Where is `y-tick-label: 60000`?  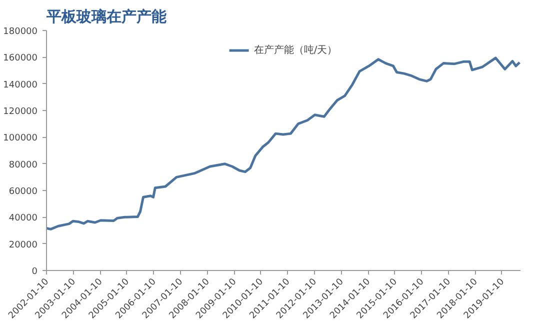 y-tick-label: 60000 is located at coordinates (23, 192).